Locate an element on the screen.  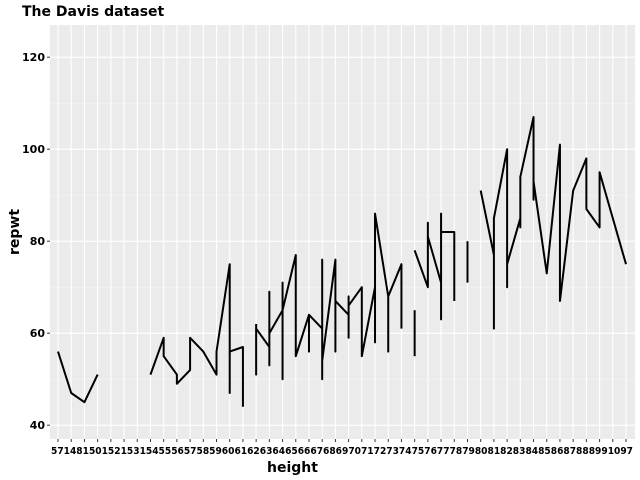
y-axis-title: repwt is located at coordinates (15, 232).